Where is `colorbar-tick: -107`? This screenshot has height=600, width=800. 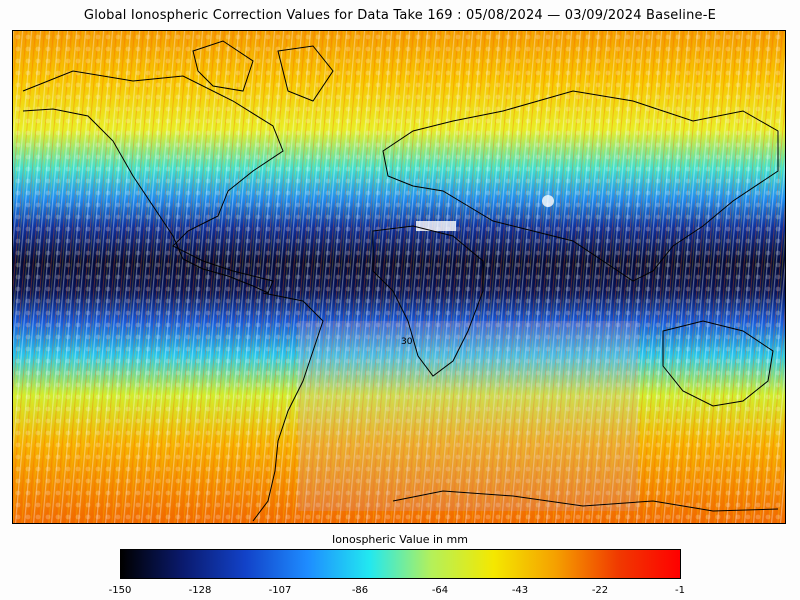
colorbar-tick: -107 is located at coordinates (280, 590).